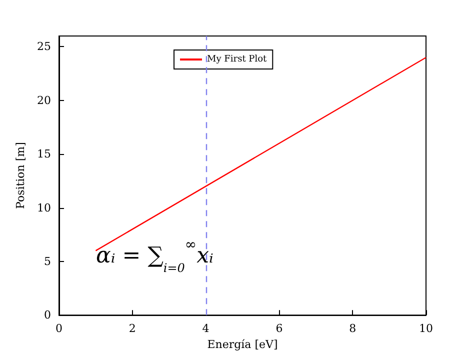 The image size is (474, 355). I want to click on y-tick-label: 20, so click(44, 100).